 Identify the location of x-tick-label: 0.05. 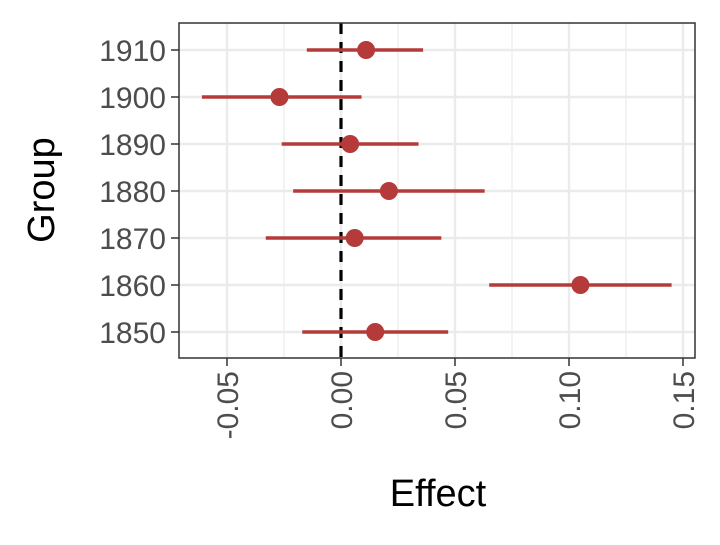
(456, 400).